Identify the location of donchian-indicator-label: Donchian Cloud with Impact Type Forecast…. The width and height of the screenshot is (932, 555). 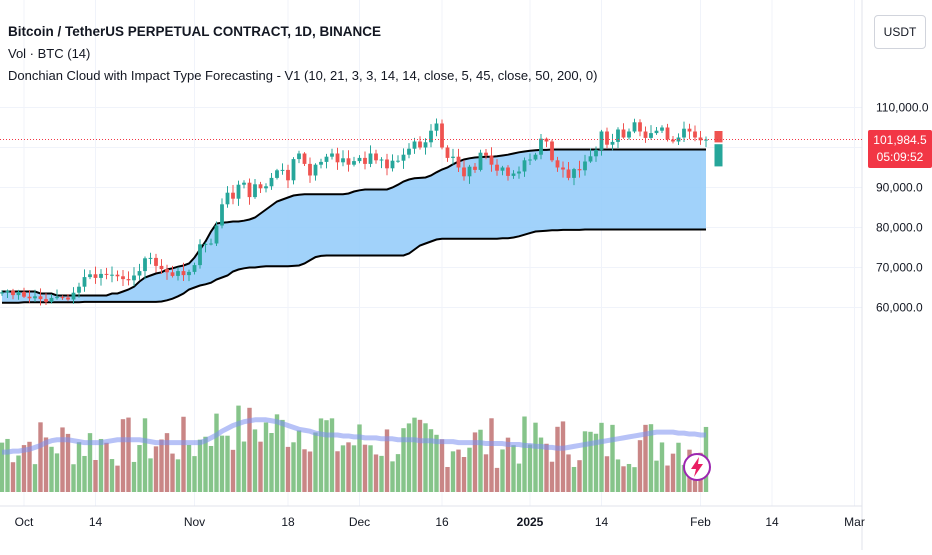
(303, 75).